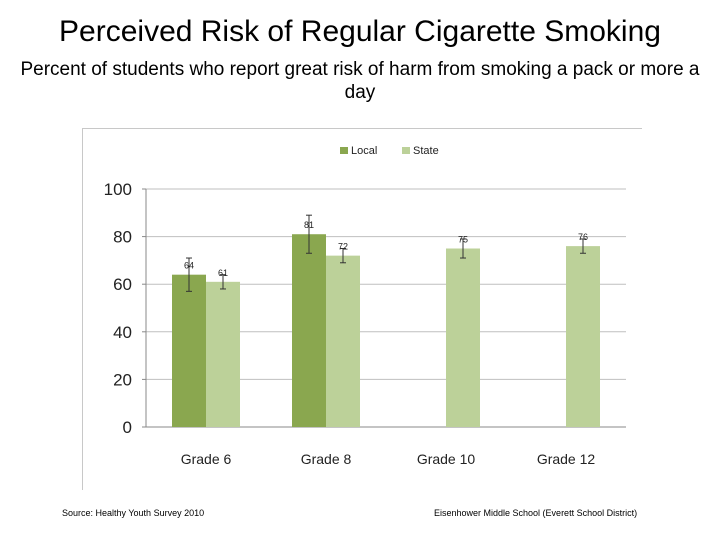 The image size is (720, 540). What do you see at coordinates (122, 284) in the screenshot?
I see `y-tick-label: 60` at bounding box center [122, 284].